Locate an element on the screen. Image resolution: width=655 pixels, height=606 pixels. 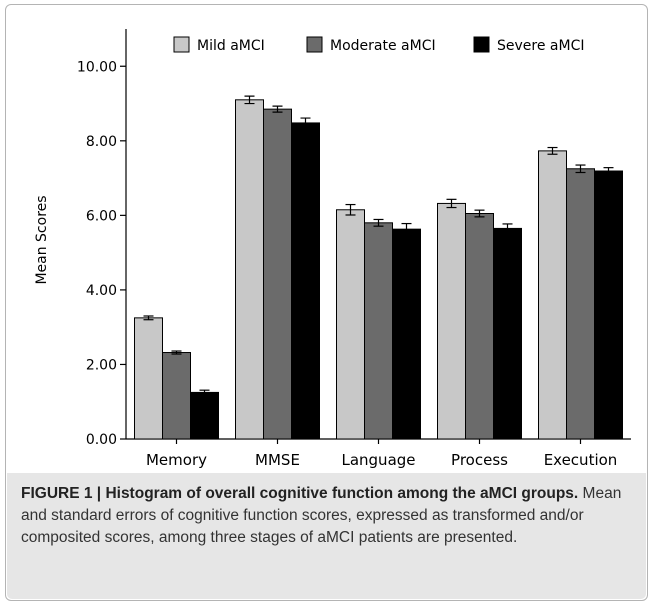
y-tick-label: 6.00 is located at coordinates (101, 216).